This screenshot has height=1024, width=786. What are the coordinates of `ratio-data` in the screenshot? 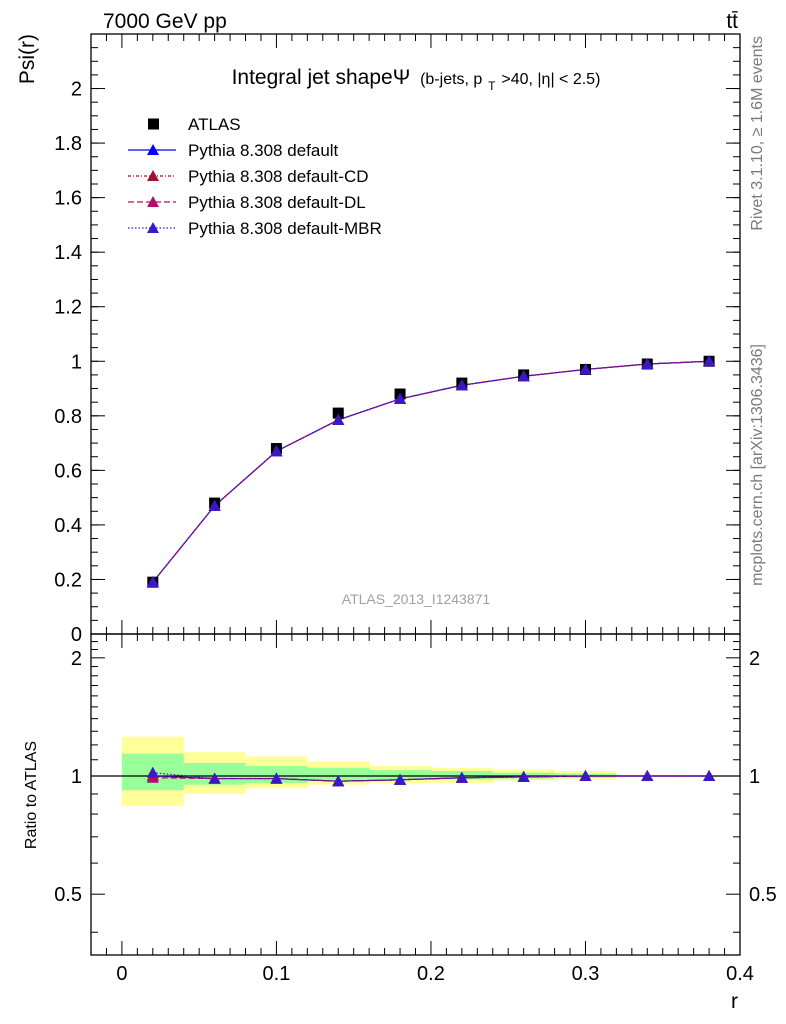 It's located at (431, 776).